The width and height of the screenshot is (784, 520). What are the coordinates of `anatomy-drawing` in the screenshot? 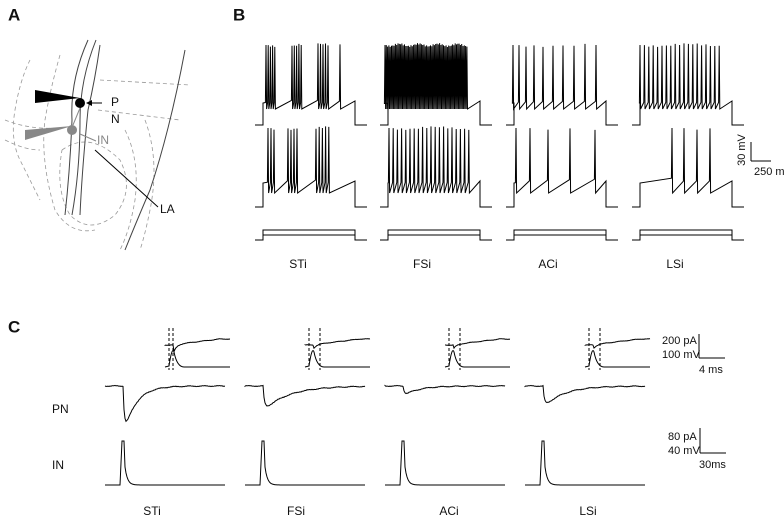 It's located at (97, 145).